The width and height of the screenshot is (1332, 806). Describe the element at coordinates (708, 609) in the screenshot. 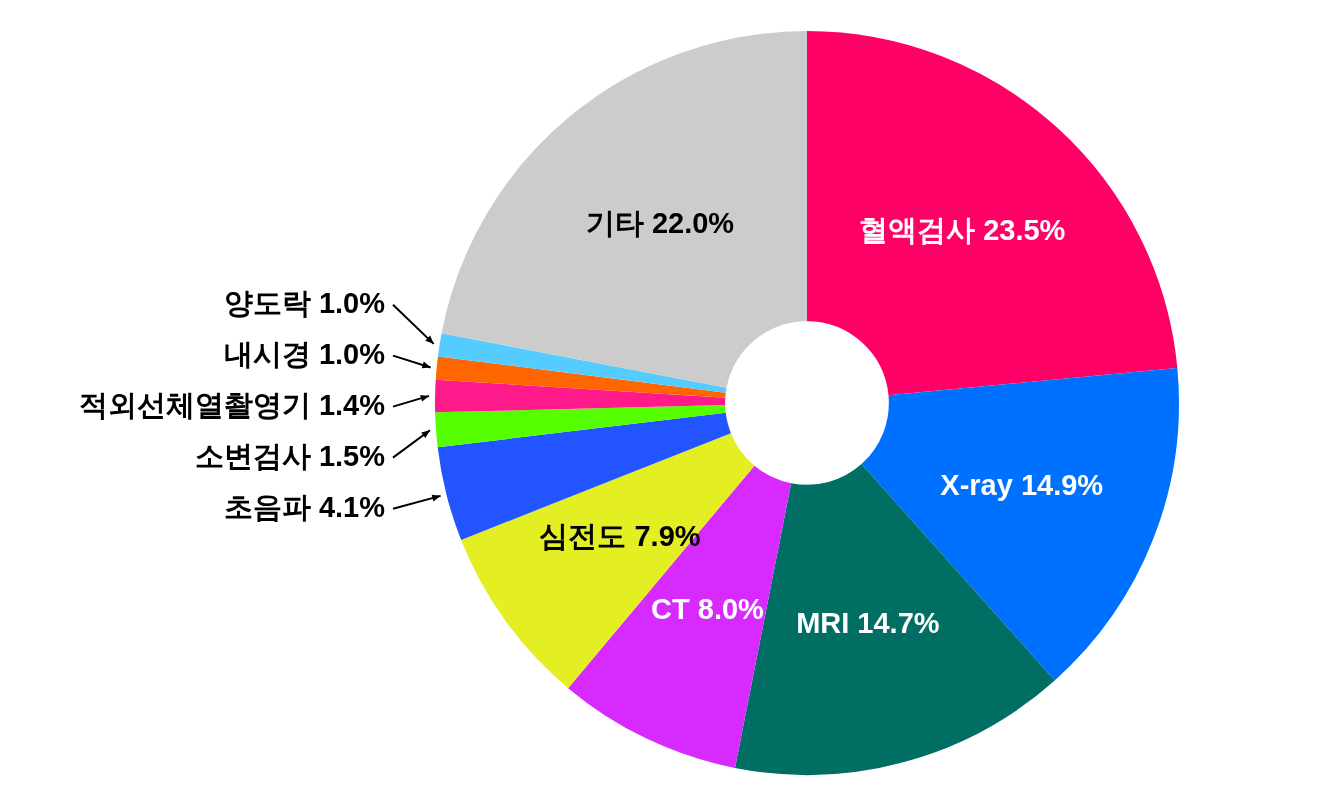

I see `slice-label: CT 8.0%` at that location.